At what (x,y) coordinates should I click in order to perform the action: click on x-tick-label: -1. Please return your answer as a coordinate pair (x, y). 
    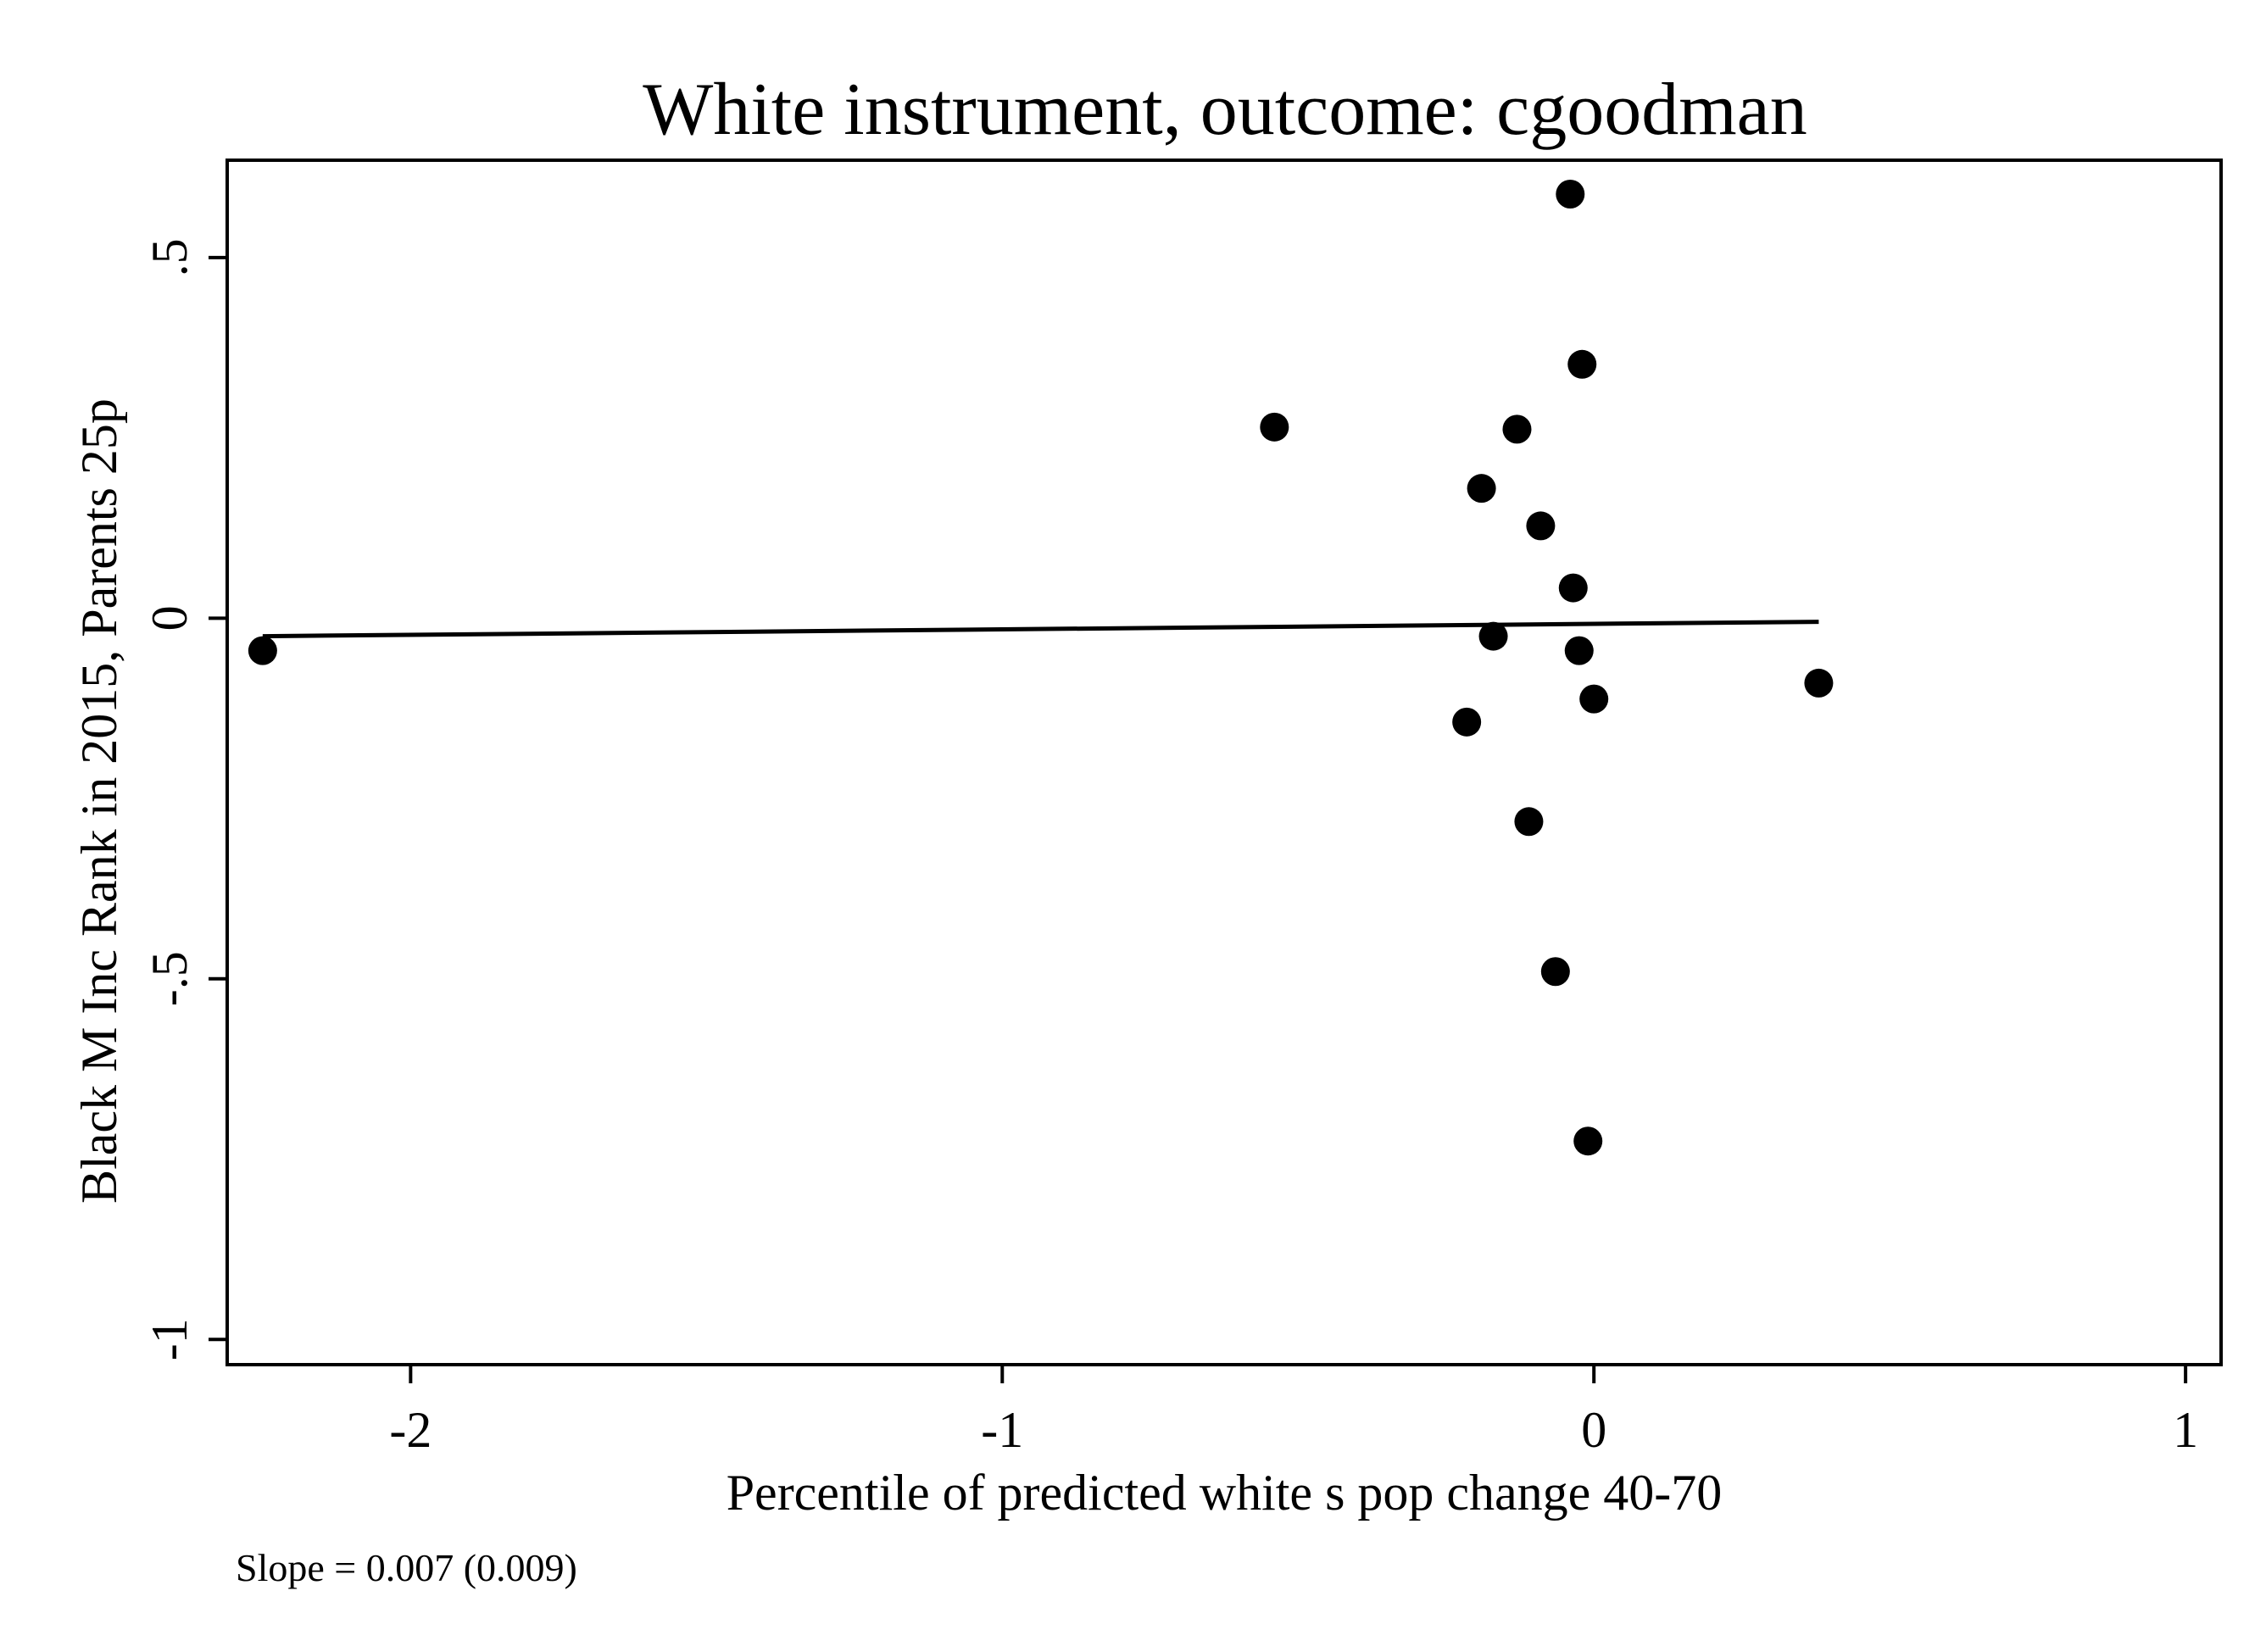
    Looking at the image, I should click on (1002, 1430).